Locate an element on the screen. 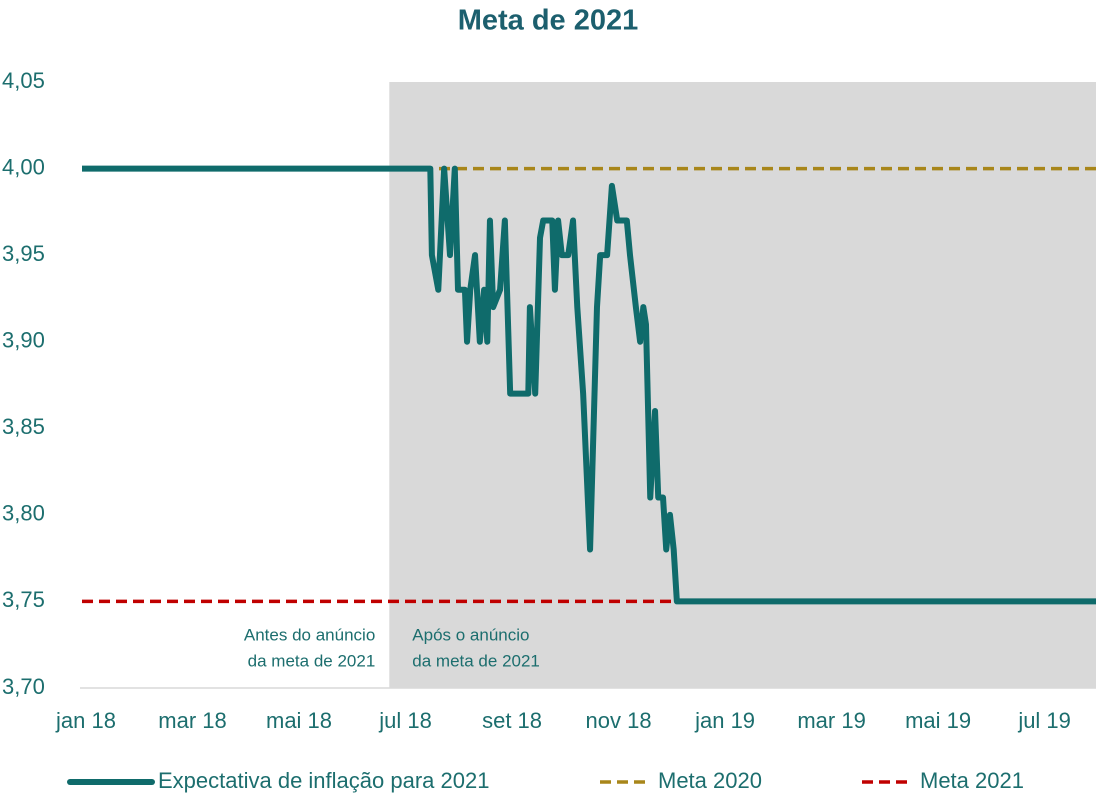  x-tick-label: mai 18 is located at coordinates (299, 720).